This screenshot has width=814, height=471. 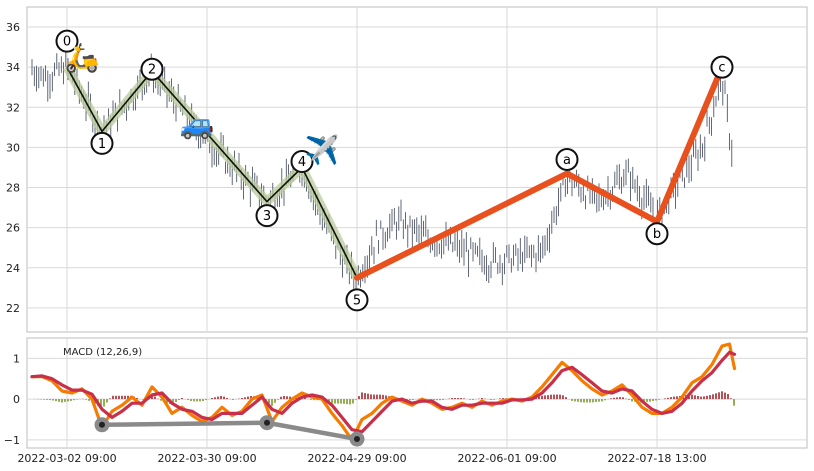 What do you see at coordinates (506, 458) in the screenshot?
I see `x-tick-label: 2022-06-01 09:00` at bounding box center [506, 458].